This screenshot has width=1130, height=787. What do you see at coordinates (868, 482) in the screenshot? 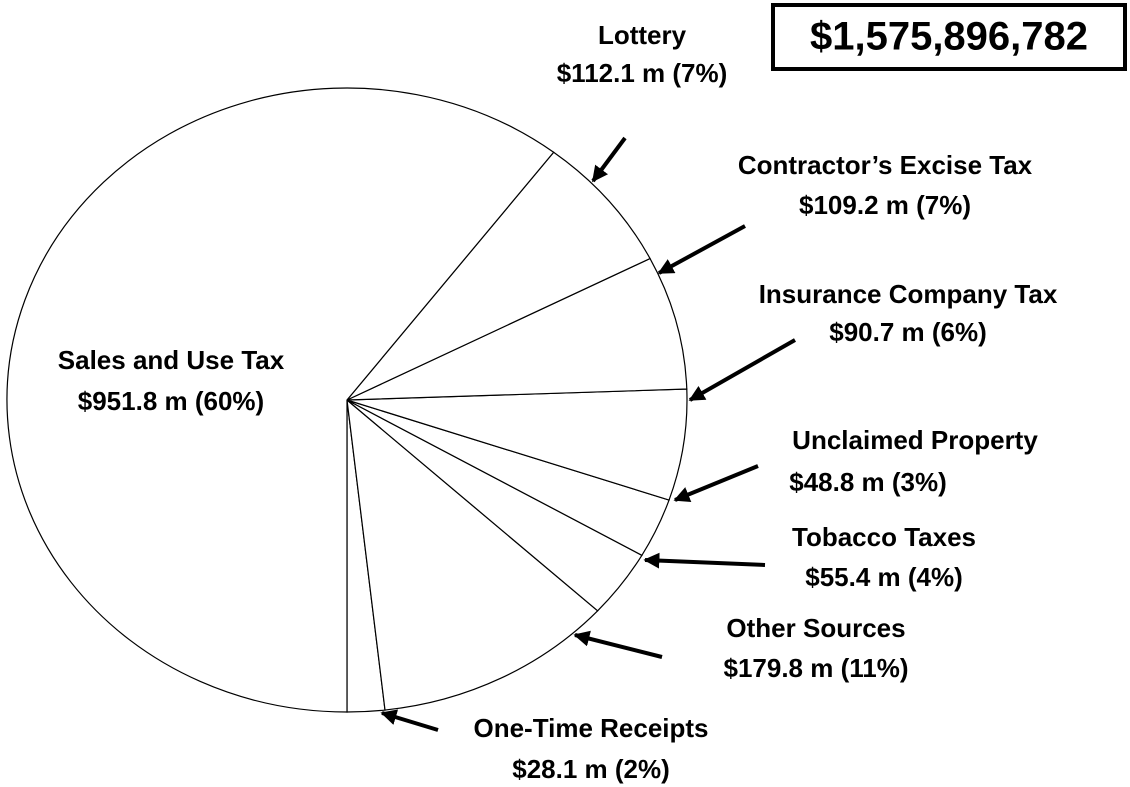
I see `value-label: $48.8 m (3%)` at bounding box center [868, 482].